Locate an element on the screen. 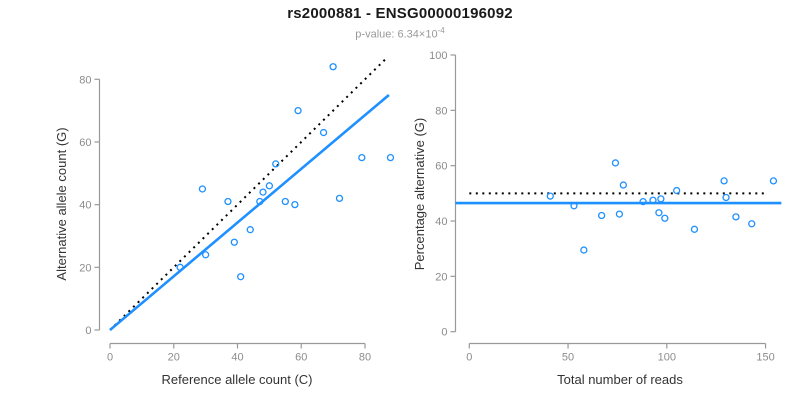 The height and width of the screenshot is (400, 800). x-tick-label: 40 is located at coordinates (237, 358).